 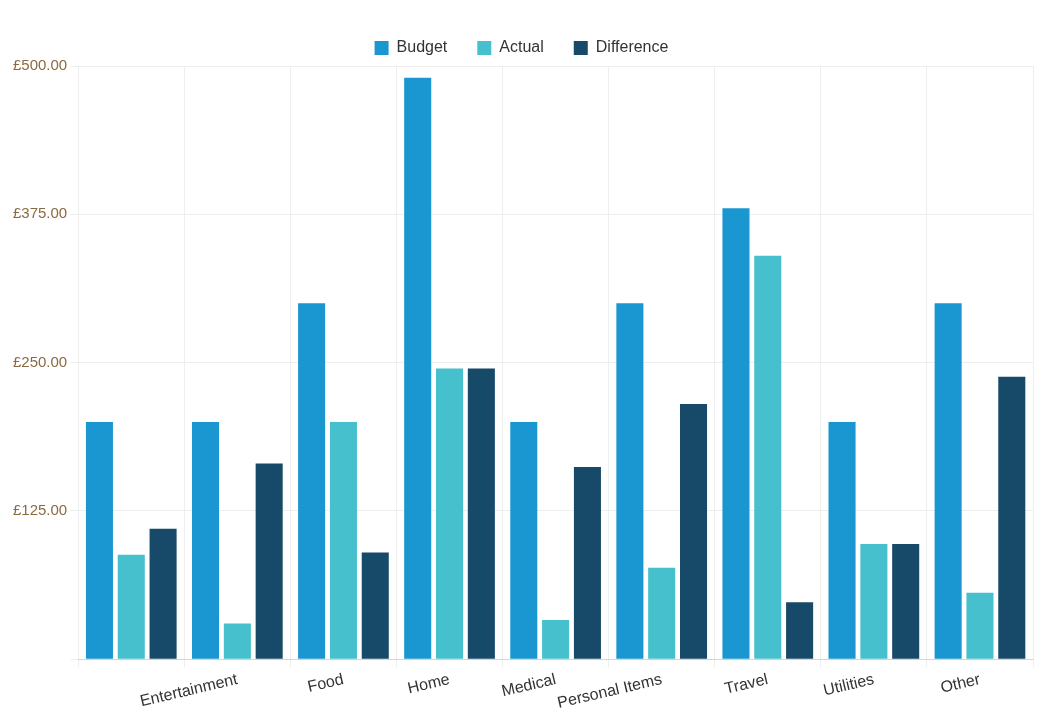 What do you see at coordinates (40, 213) in the screenshot?
I see `y-tick-label: £375.00` at bounding box center [40, 213].